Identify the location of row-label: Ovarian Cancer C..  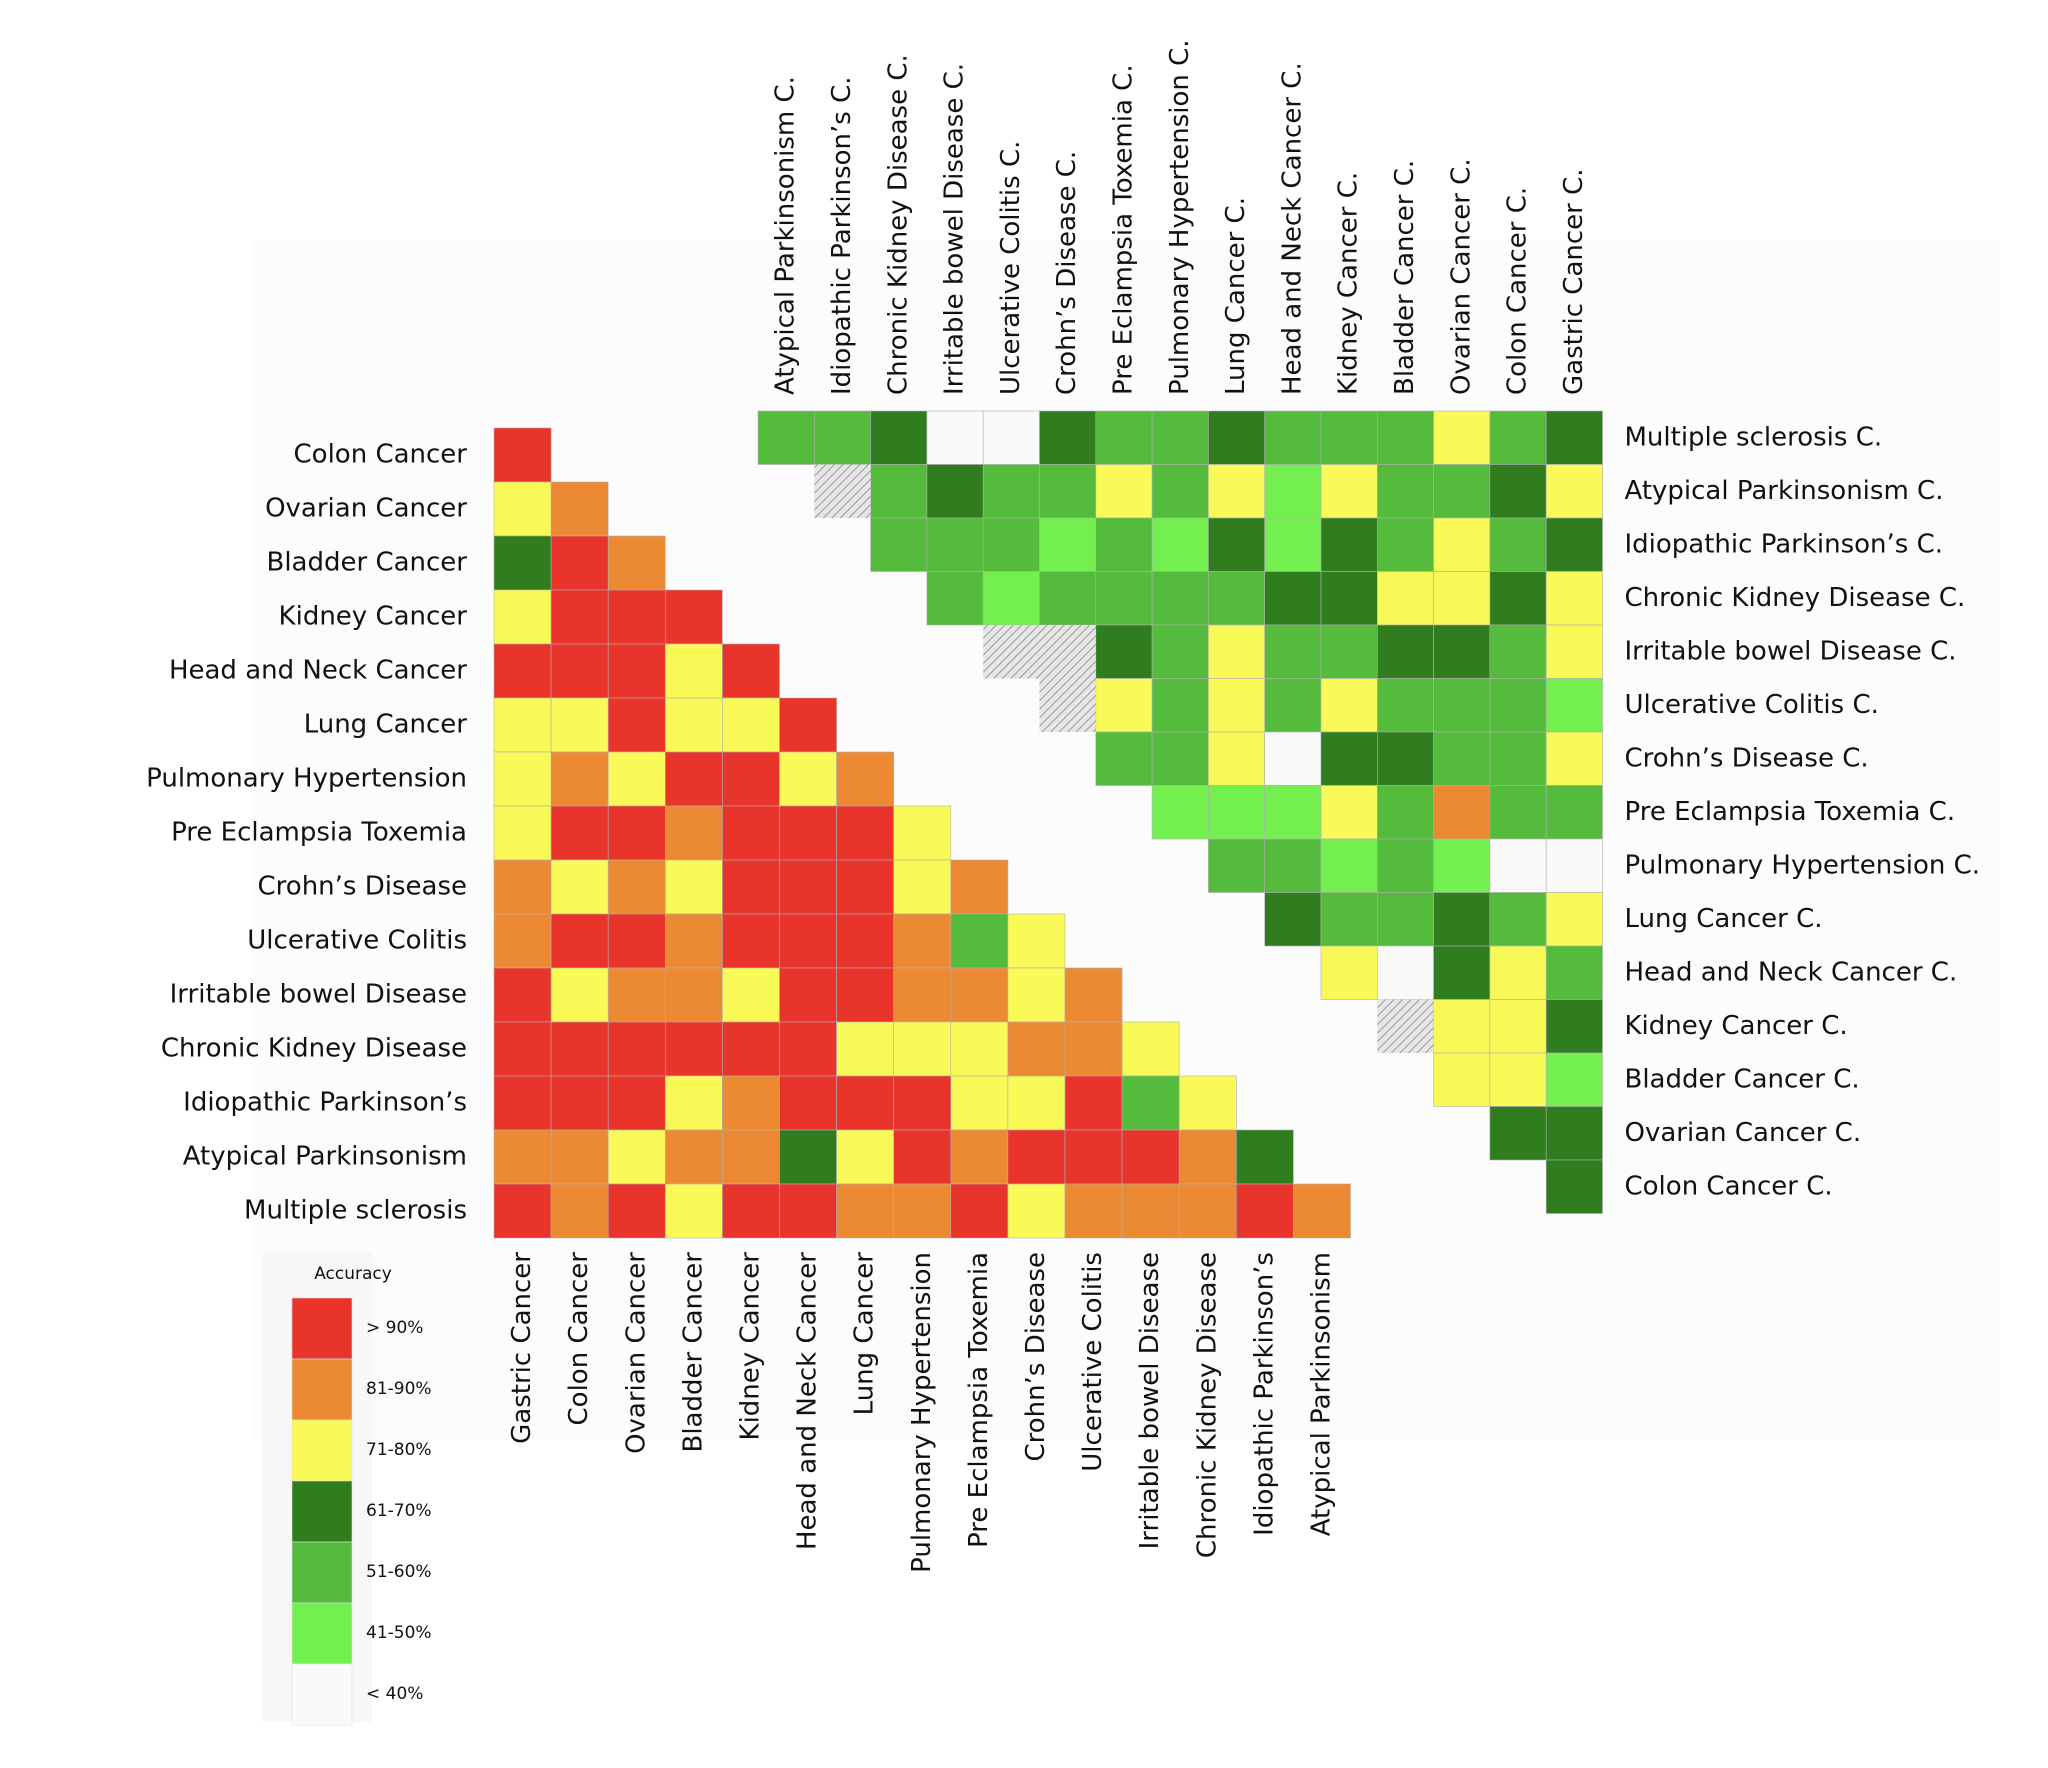
(1743, 1133).